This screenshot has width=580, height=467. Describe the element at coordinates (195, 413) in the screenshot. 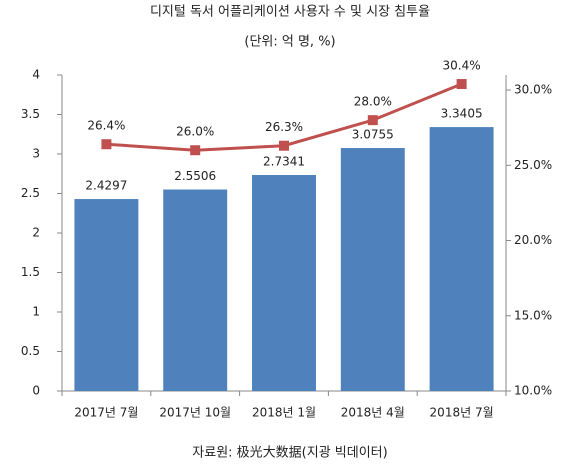

I see `x-tick-label: 2017년 10월` at that location.